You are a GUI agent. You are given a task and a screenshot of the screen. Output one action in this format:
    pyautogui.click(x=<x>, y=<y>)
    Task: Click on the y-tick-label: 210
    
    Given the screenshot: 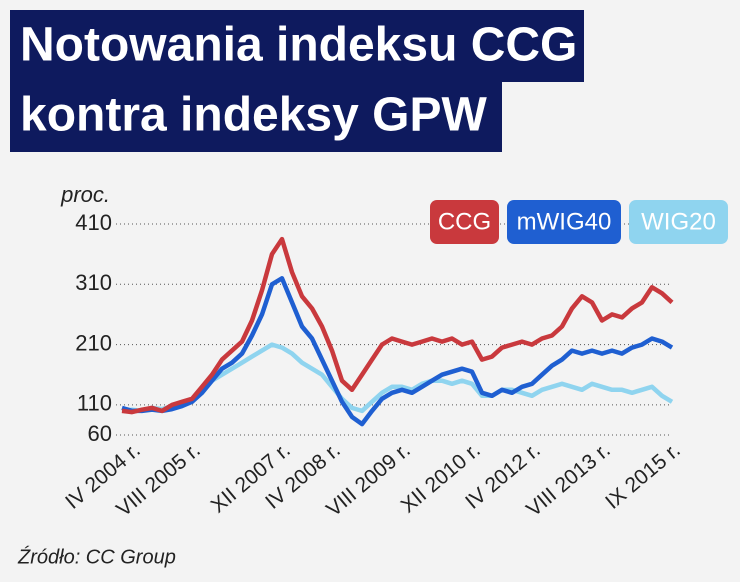 What is the action you would take?
    pyautogui.click(x=93, y=342)
    